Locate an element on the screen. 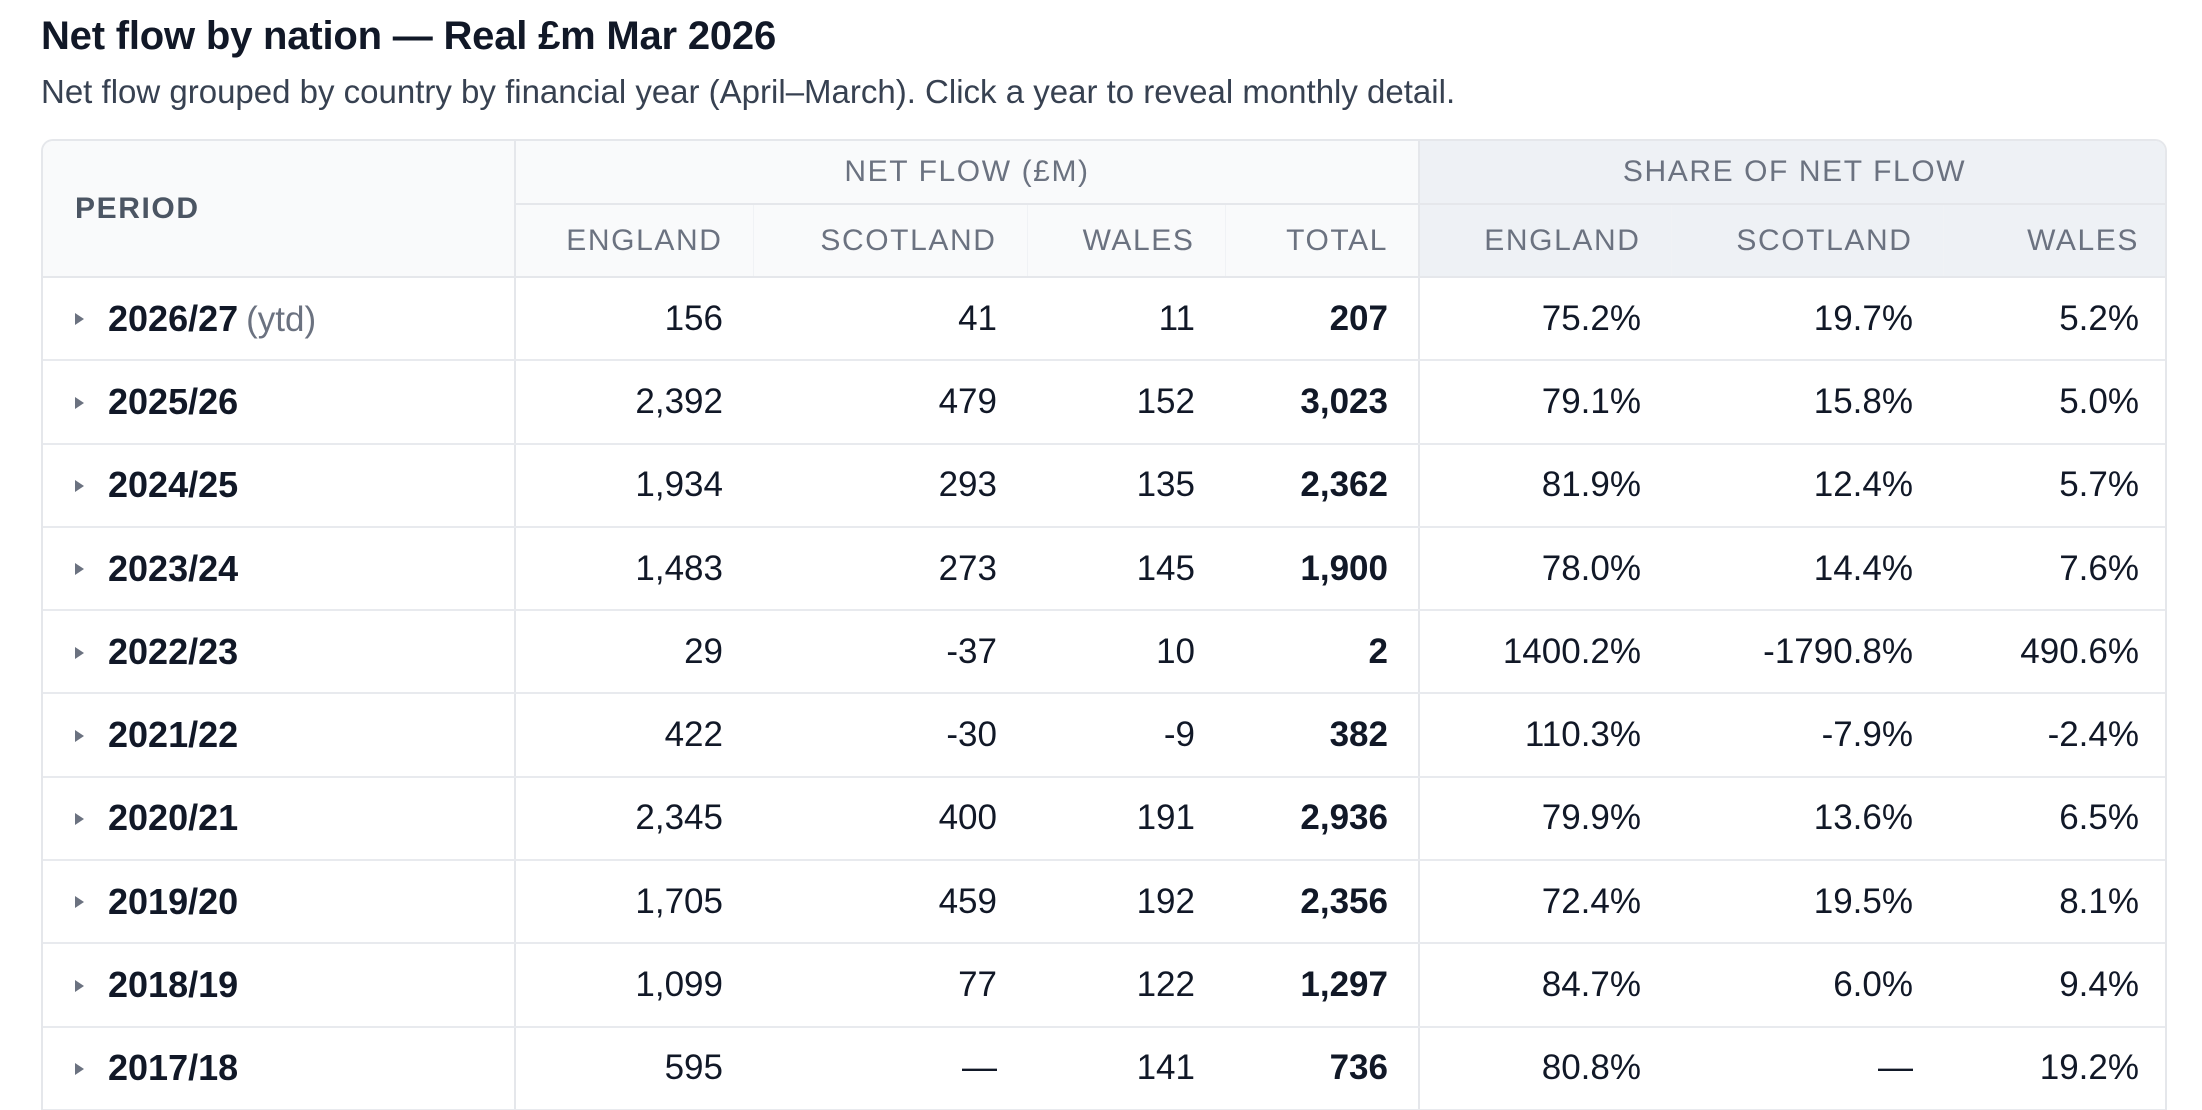 This screenshot has width=2202, height=1110. cell-england: 1,705 is located at coordinates (634, 902).